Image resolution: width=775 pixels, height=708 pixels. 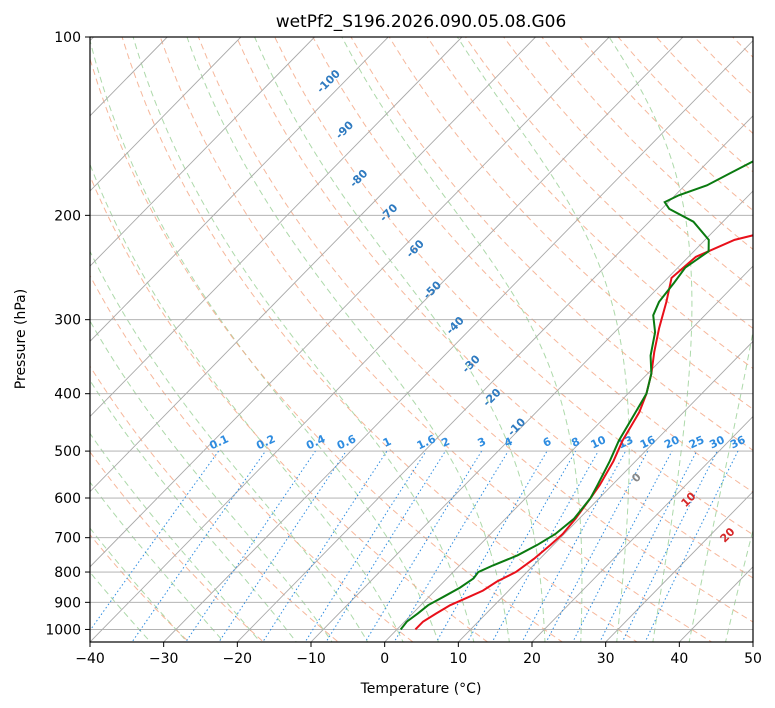 What do you see at coordinates (315, 442) in the screenshot?
I see `mixing-ratio-label: 0.4` at bounding box center [315, 442].